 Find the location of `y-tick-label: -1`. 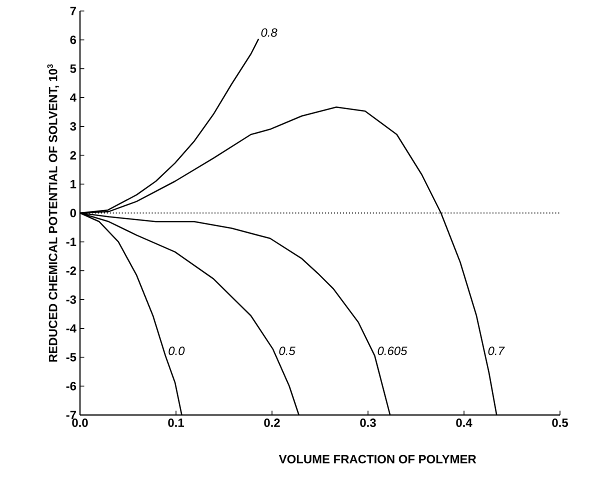

y-tick-label: -1 is located at coordinates (71, 242).